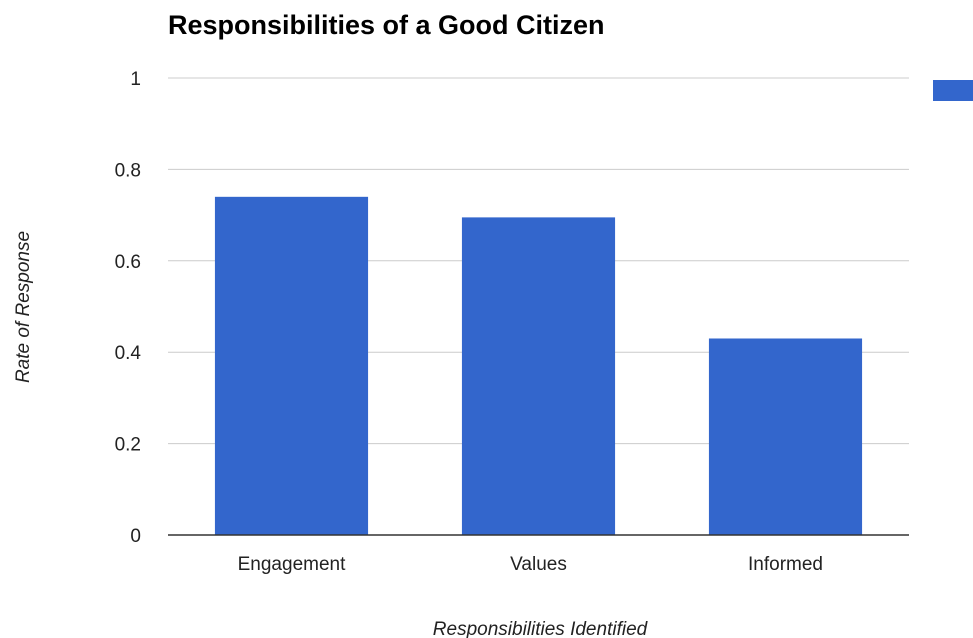 This screenshot has width=973, height=638. What do you see at coordinates (128, 262) in the screenshot?
I see `y-tick-label: 0.6` at bounding box center [128, 262].